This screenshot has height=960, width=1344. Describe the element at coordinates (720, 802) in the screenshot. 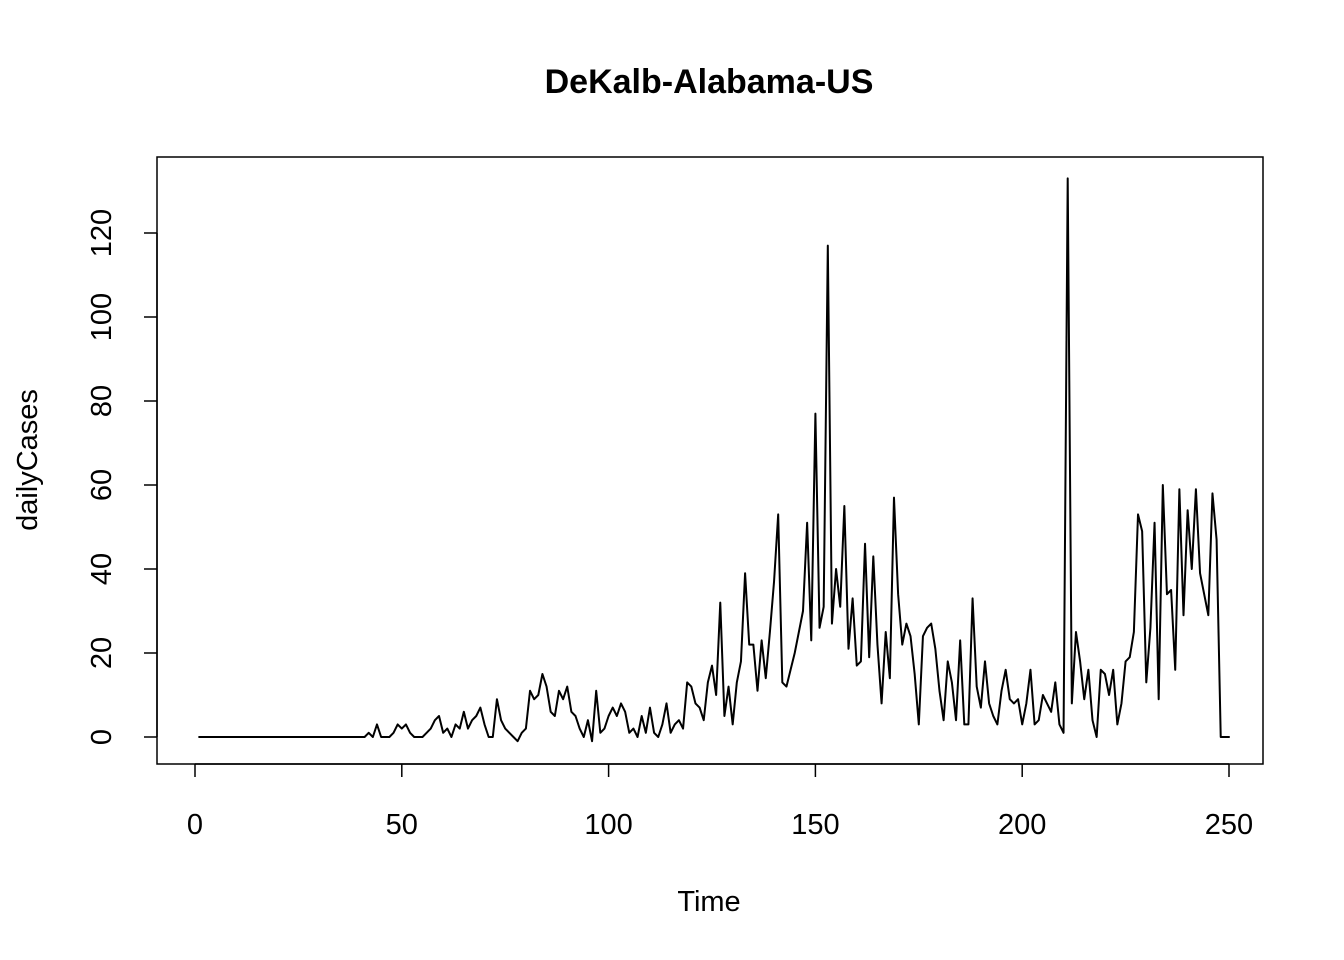

I see `x-axis: 0 50 100 150 200 250` at that location.